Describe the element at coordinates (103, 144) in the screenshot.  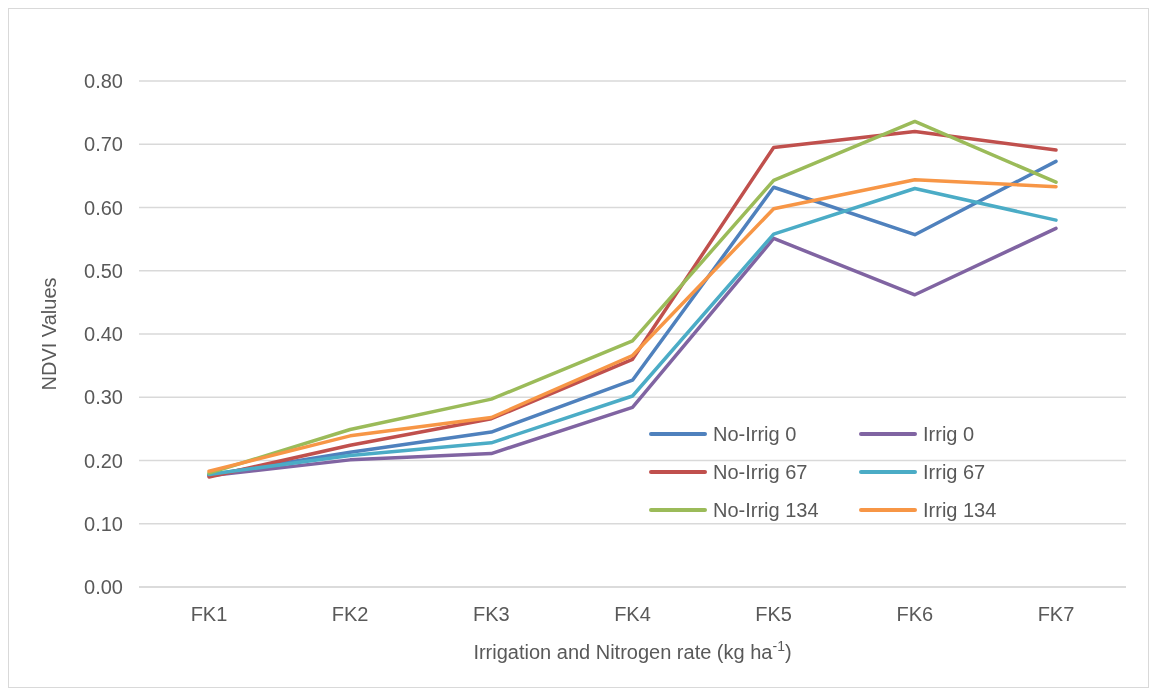
I see `y-tick-label: 0.70` at that location.